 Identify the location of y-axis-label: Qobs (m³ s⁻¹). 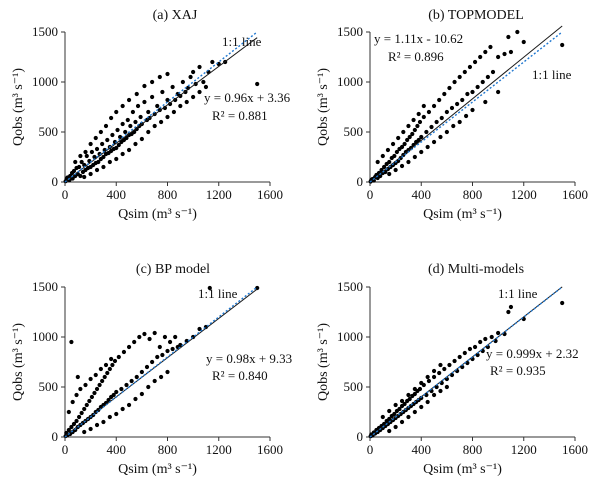
(323, 362).